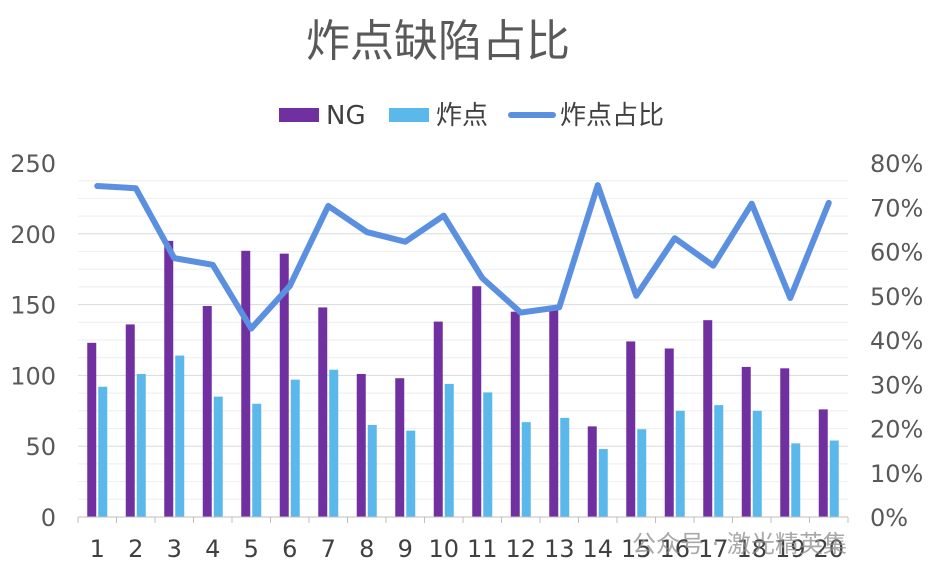 The height and width of the screenshot is (580, 930). Describe the element at coordinates (405, 549) in the screenshot. I see `x-tick-label: 9` at that location.